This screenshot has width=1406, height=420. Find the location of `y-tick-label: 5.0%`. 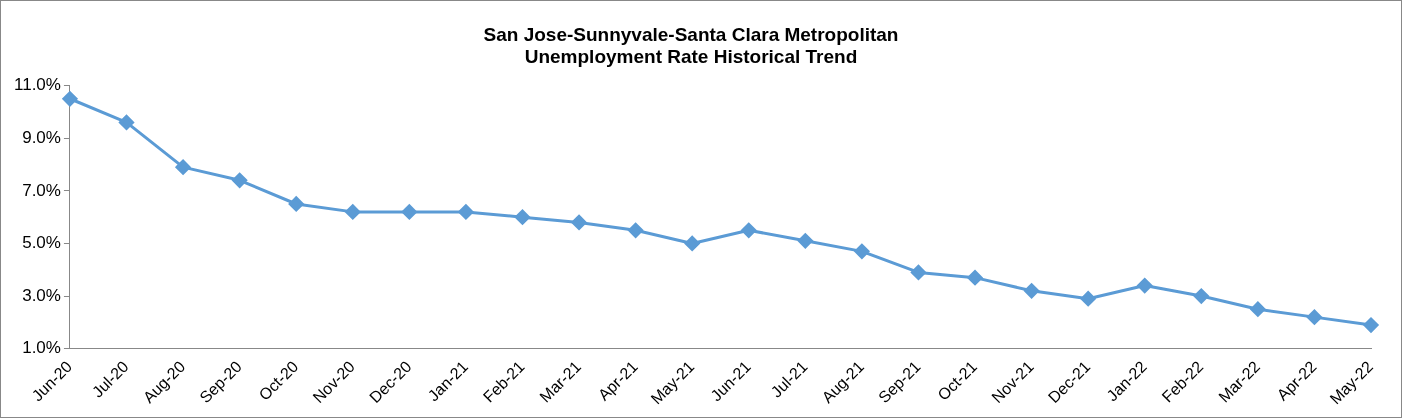

y-tick-label: 5.0% is located at coordinates (41, 243).